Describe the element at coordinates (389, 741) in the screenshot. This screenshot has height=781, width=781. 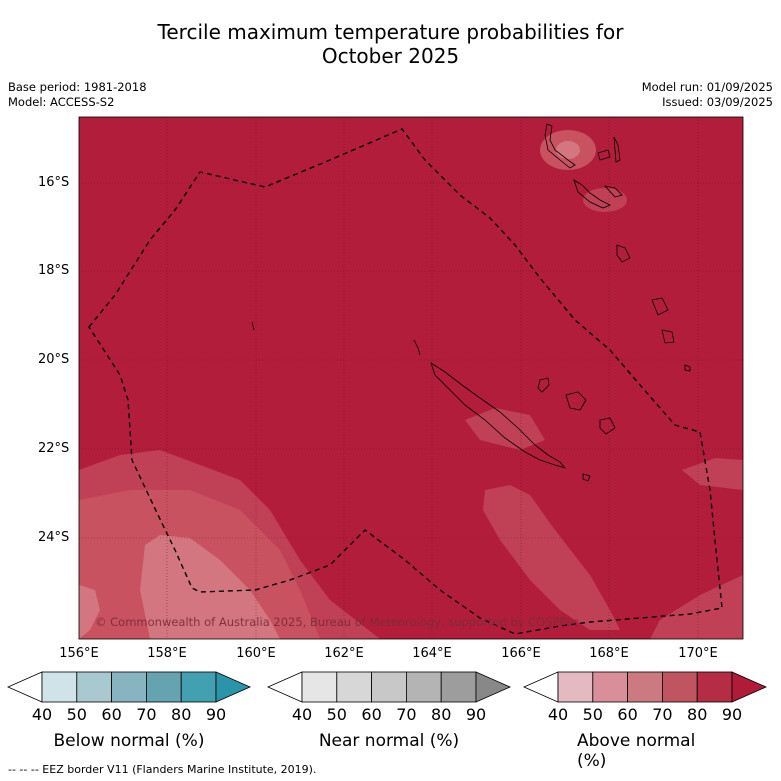
I see `near-normal-colorbar-title: Near normal (%)` at that location.